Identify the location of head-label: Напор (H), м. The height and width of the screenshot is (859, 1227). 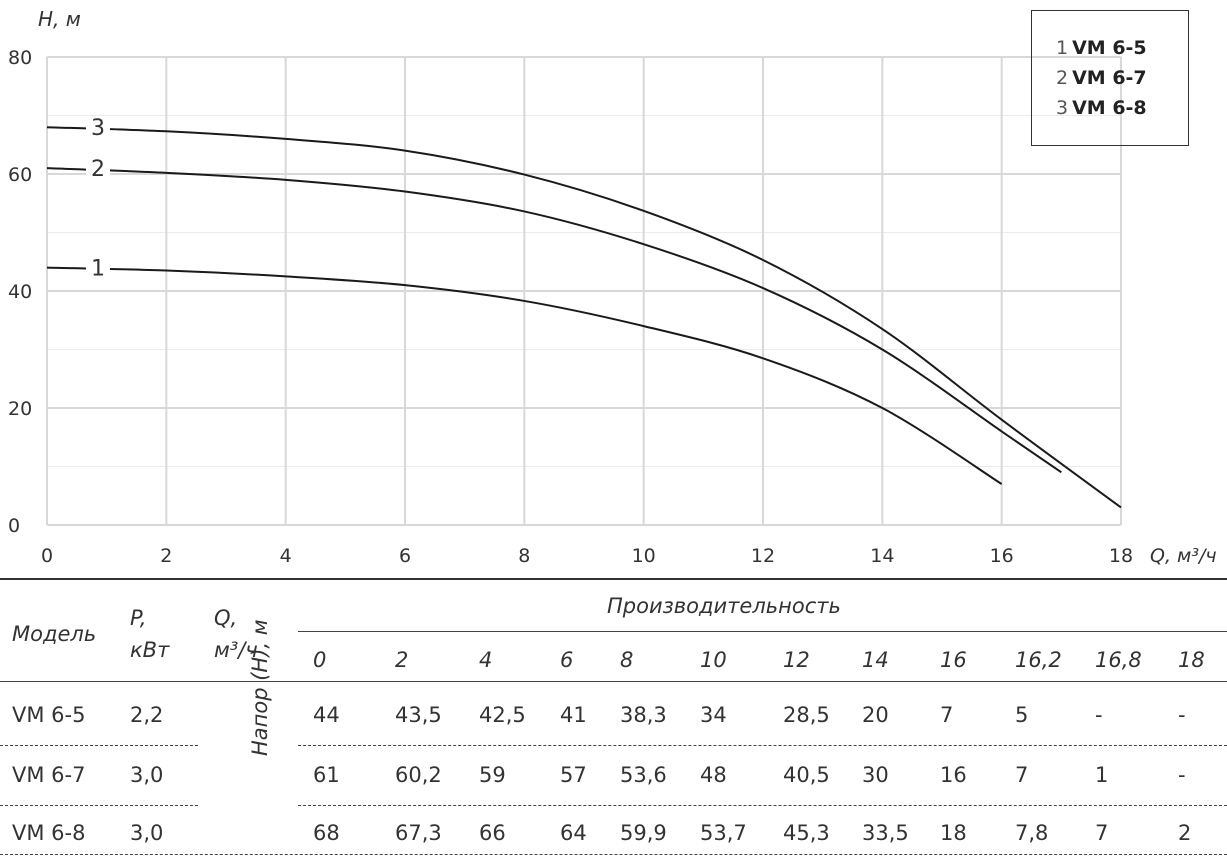
(260, 687).